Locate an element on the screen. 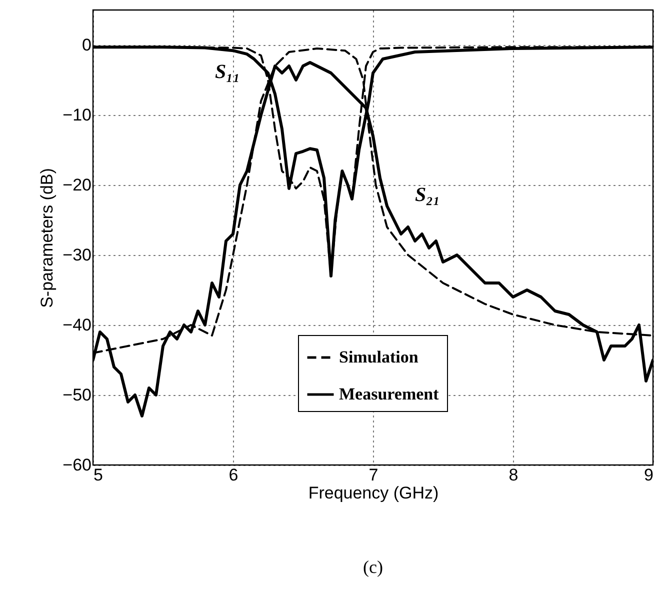 This screenshot has height=594, width=663. x-tick-label: 6 is located at coordinates (233, 475).